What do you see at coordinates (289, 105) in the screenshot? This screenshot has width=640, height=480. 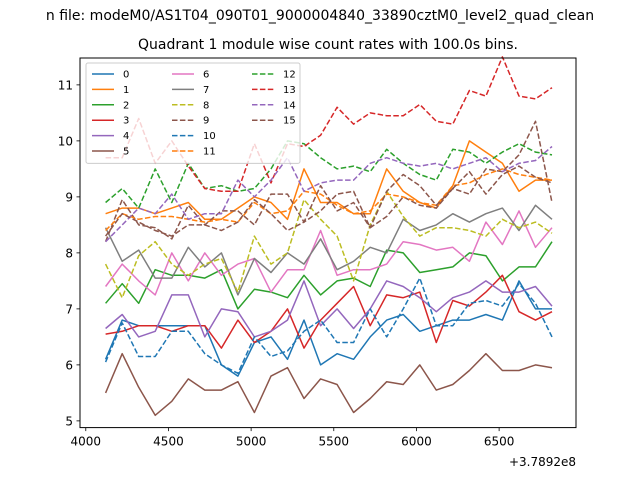 I see `legend-label-14: 14` at bounding box center [289, 105].